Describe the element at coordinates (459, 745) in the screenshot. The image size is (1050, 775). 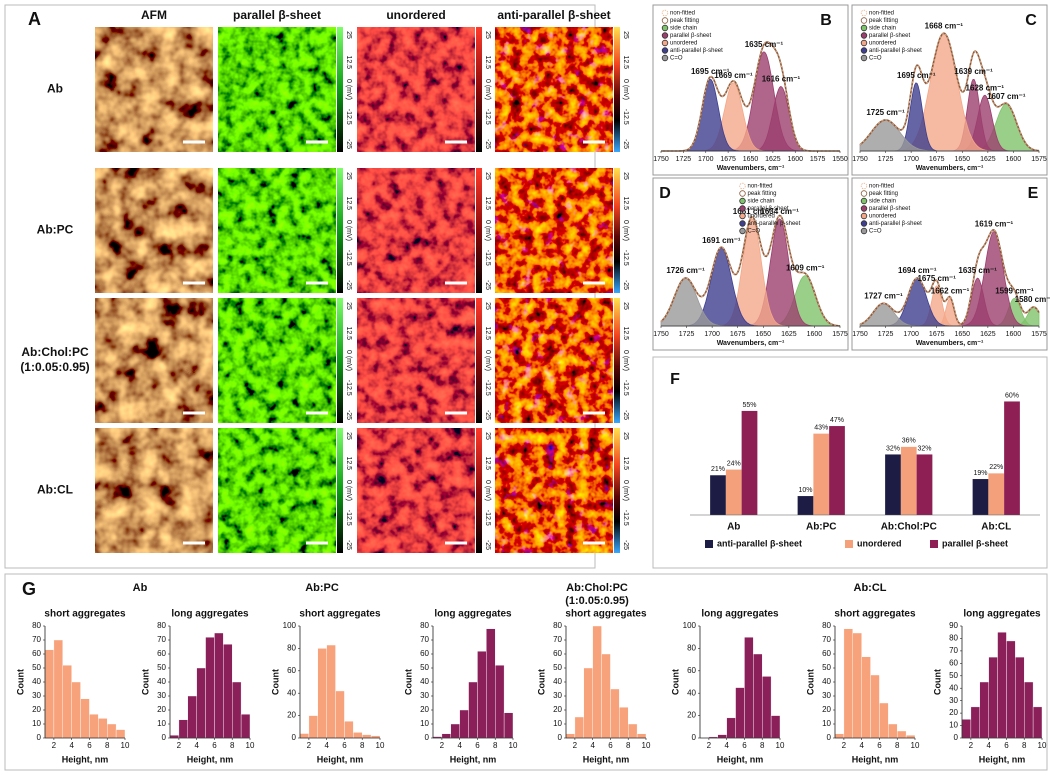
I see `x-tick-label: 4` at that location.